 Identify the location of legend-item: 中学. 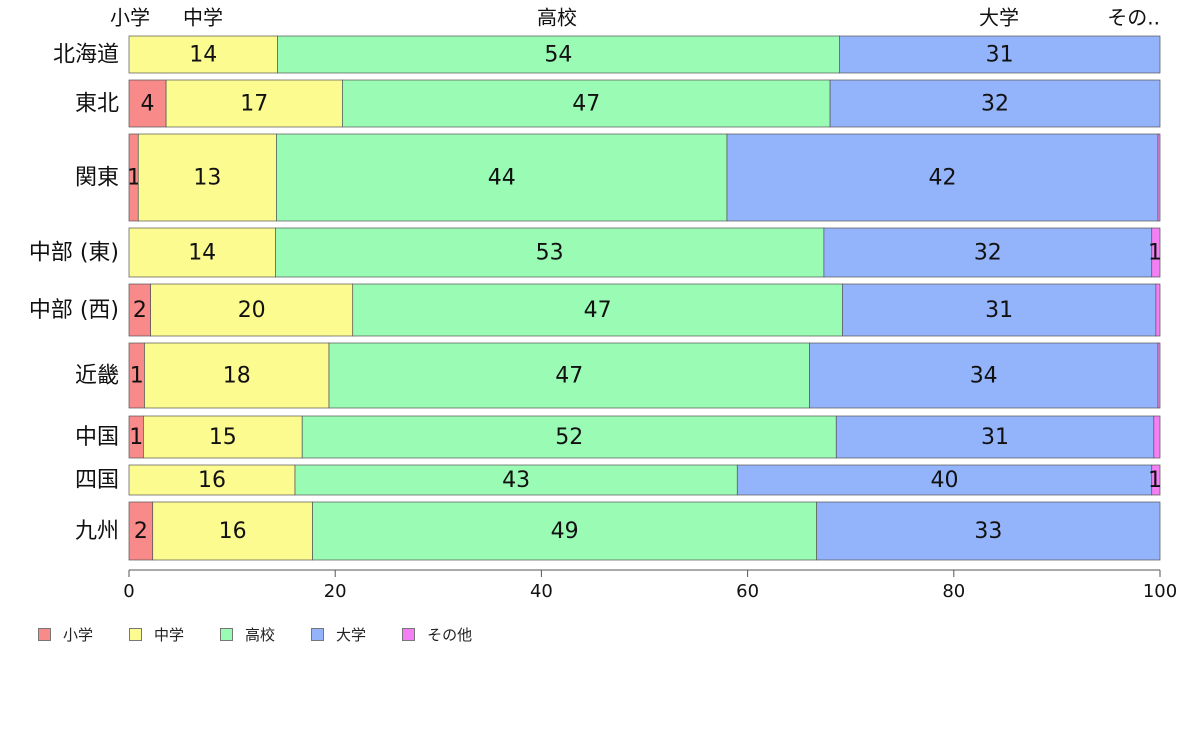
(156, 634).